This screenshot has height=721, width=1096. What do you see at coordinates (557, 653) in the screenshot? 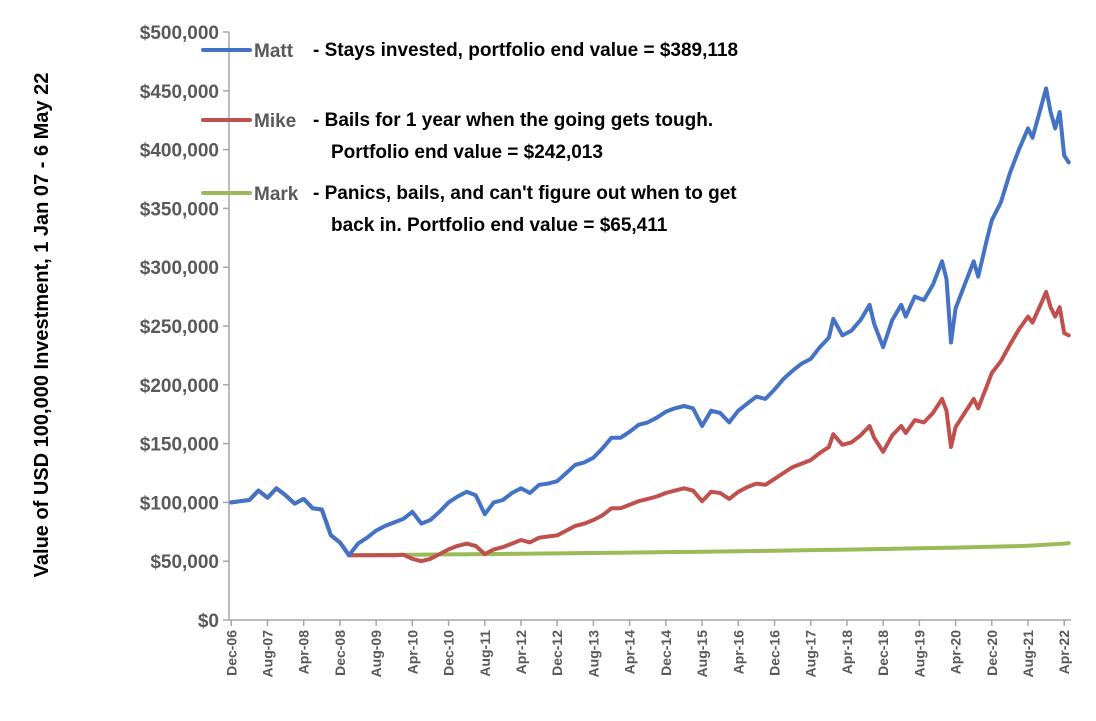
I see `x-tick-label: Dec-12` at bounding box center [557, 653].